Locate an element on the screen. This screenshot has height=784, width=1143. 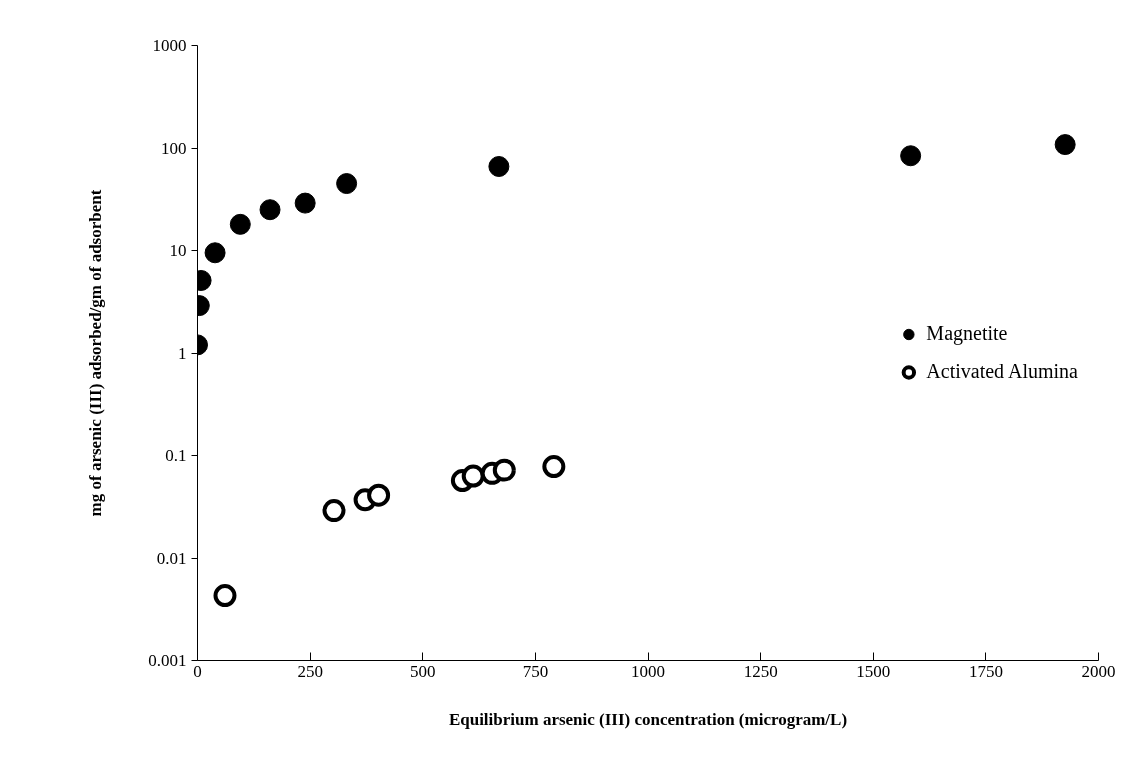
x-tick-label: 1000 is located at coordinates (648, 671).